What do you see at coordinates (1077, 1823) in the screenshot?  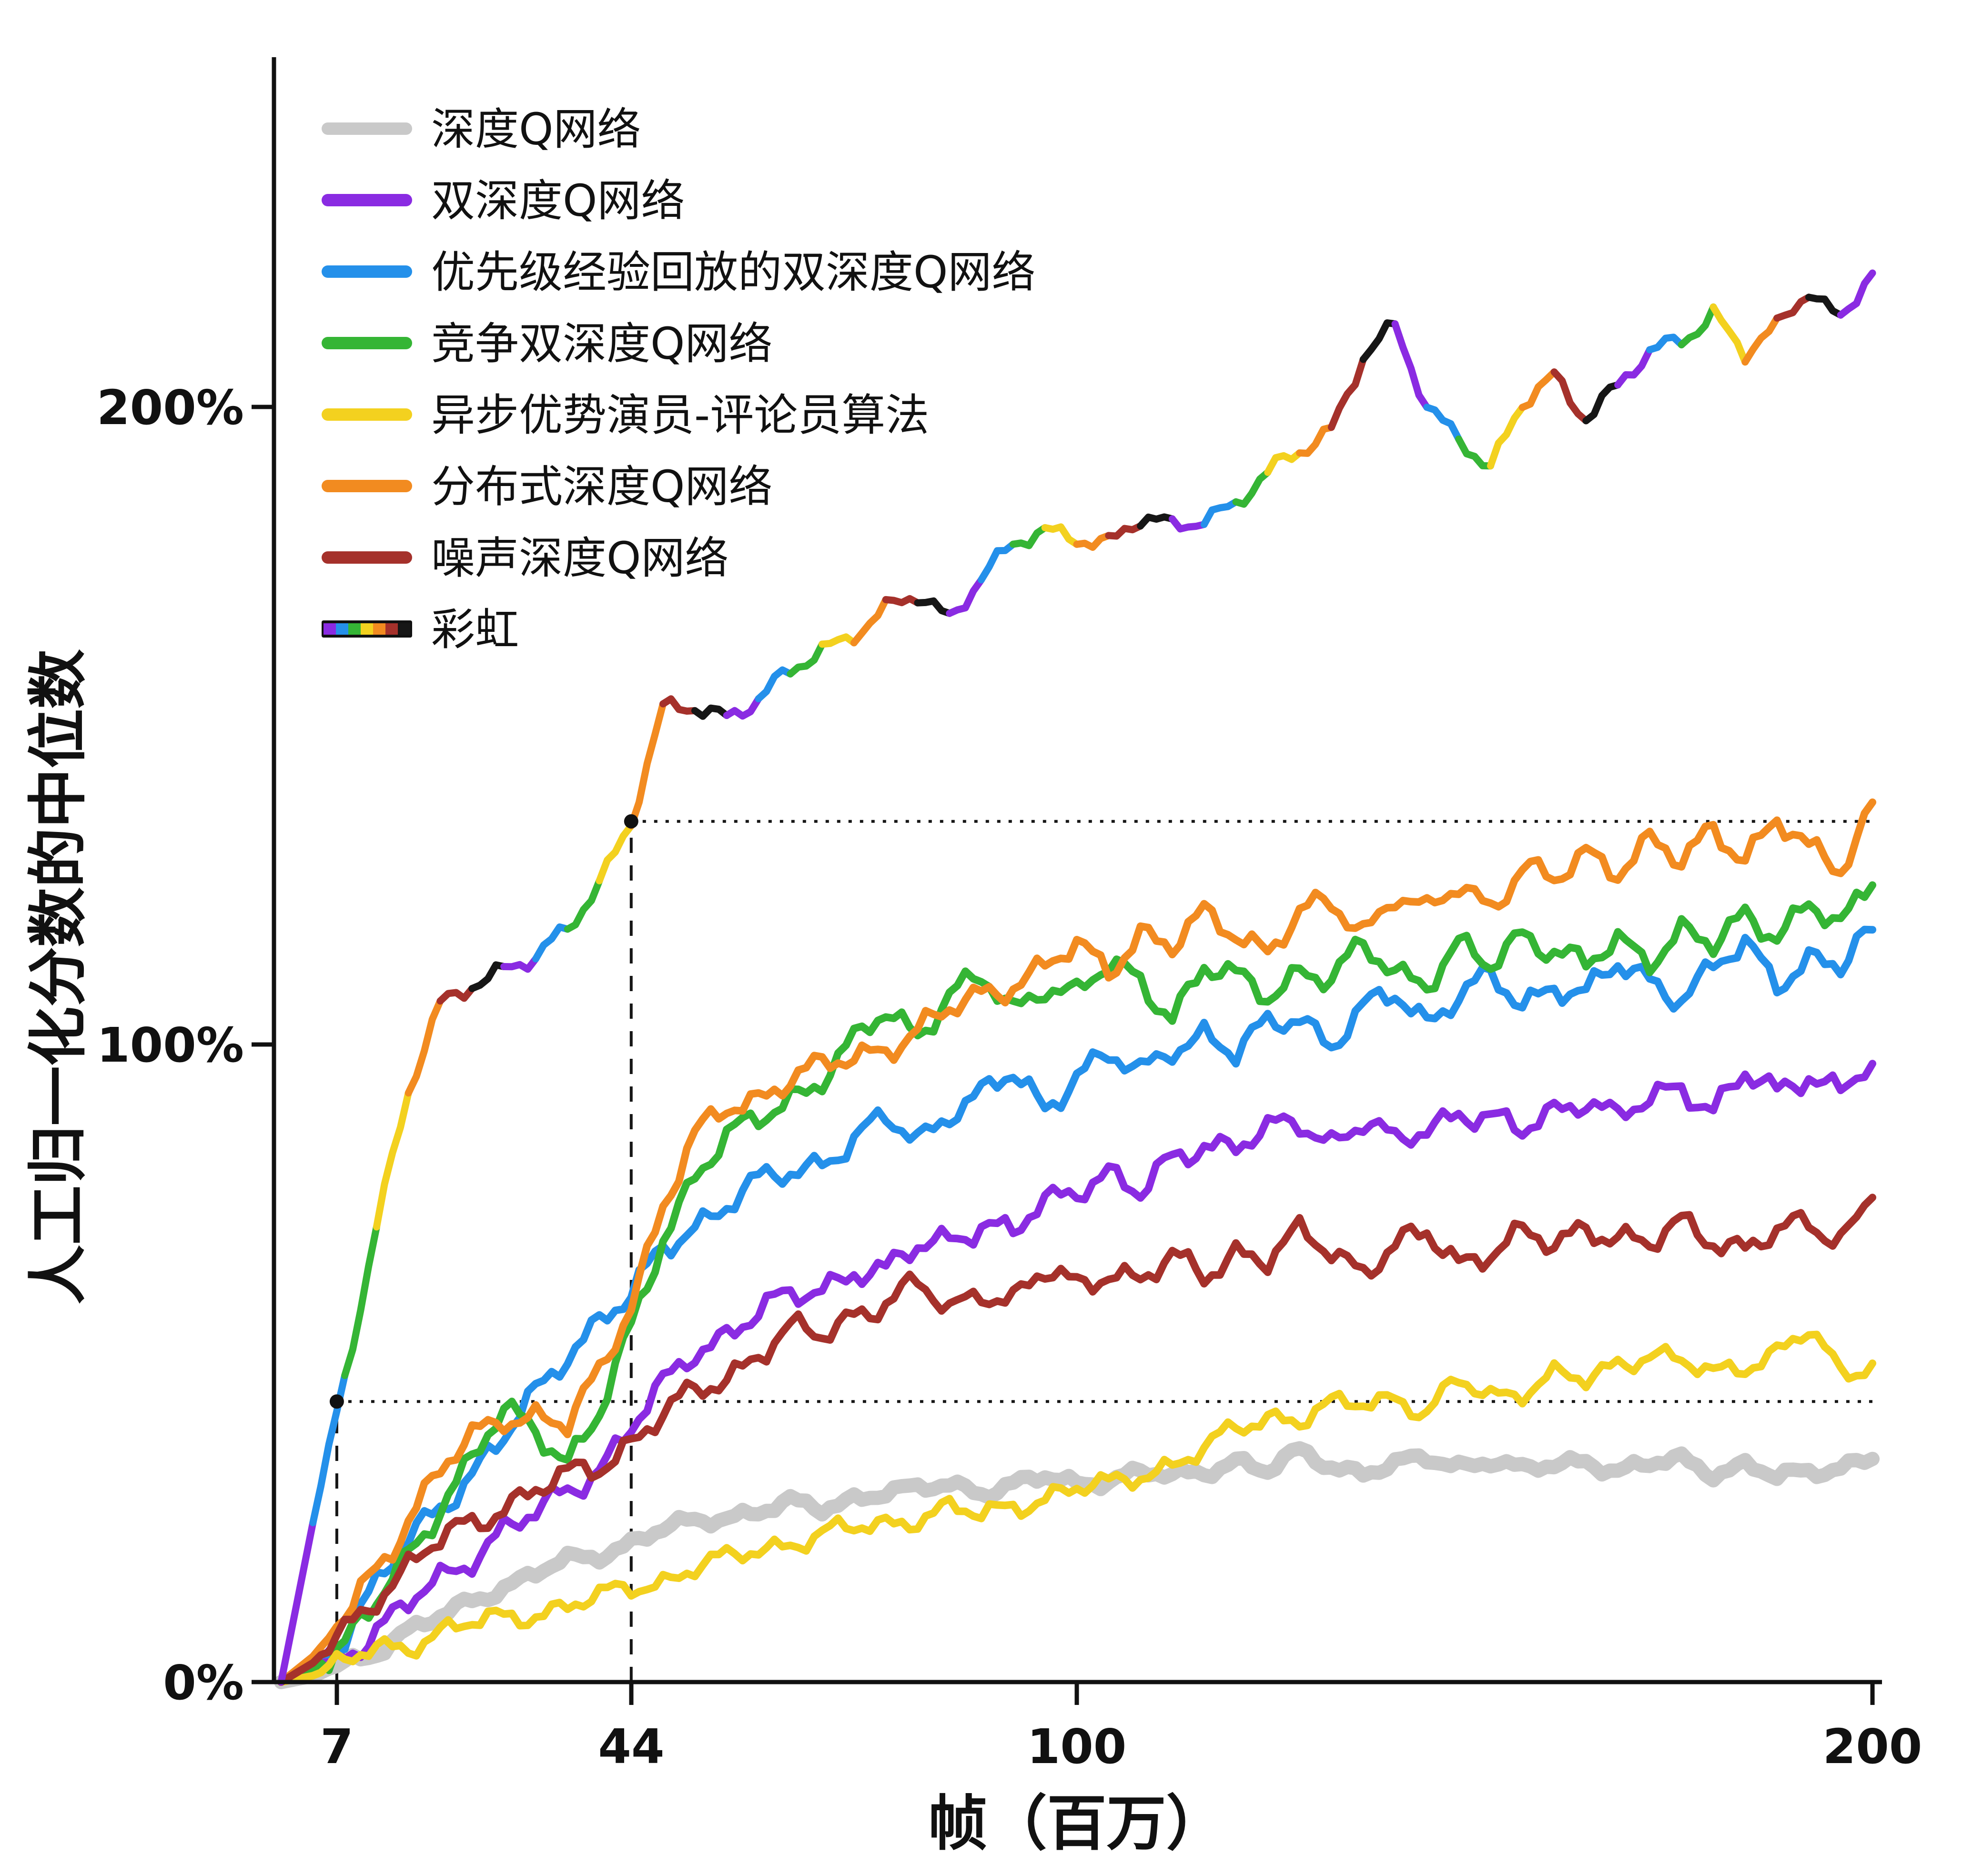 I see `x-axis-label: 帧（百万）` at bounding box center [1077, 1823].